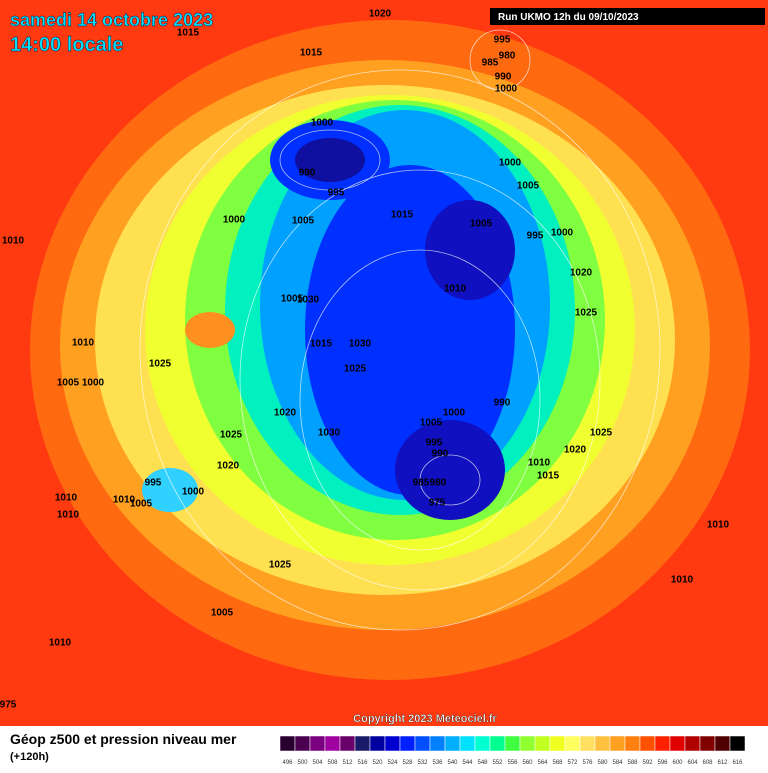 The image size is (768, 773). What do you see at coordinates (377, 763) in the screenshot?
I see `legend-label: 520` at bounding box center [377, 763].